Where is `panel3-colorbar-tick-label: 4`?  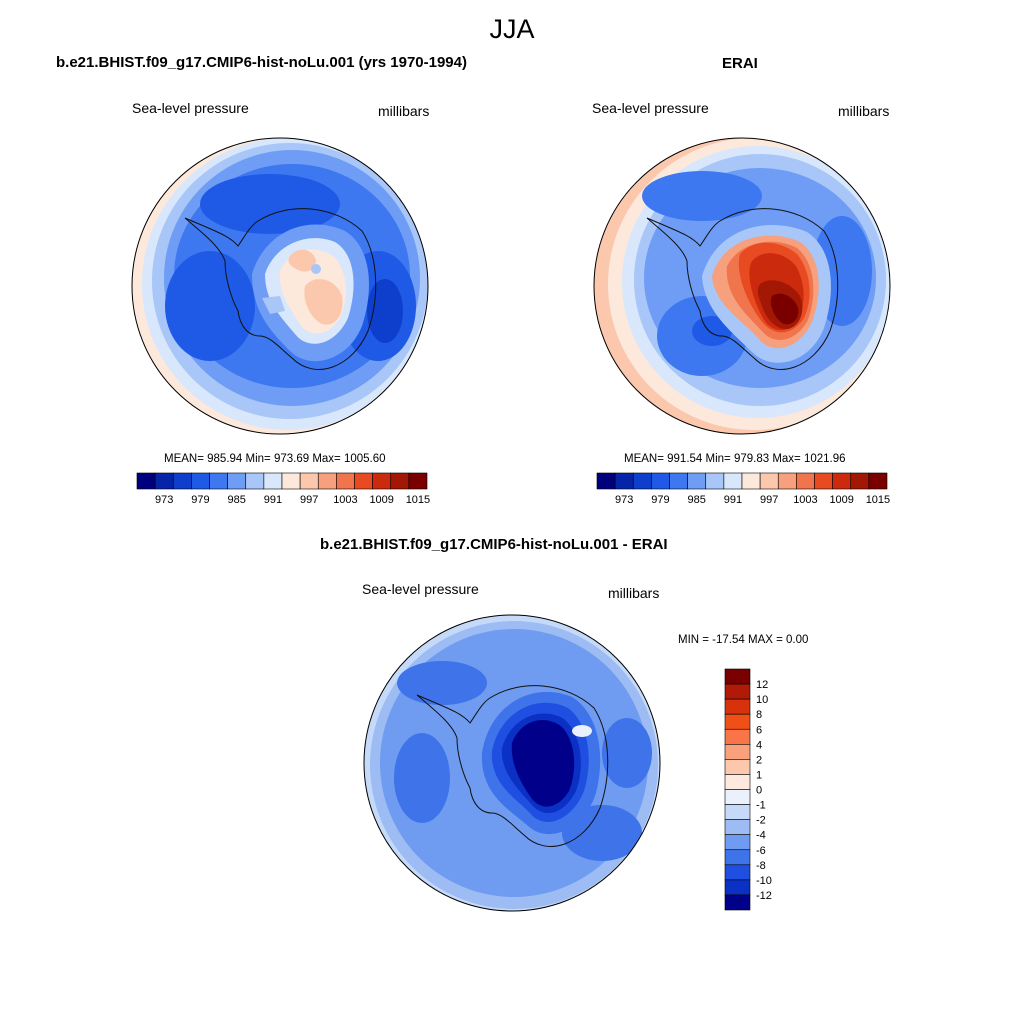
panel3-colorbar-tick-label: 4 is located at coordinates (759, 745).